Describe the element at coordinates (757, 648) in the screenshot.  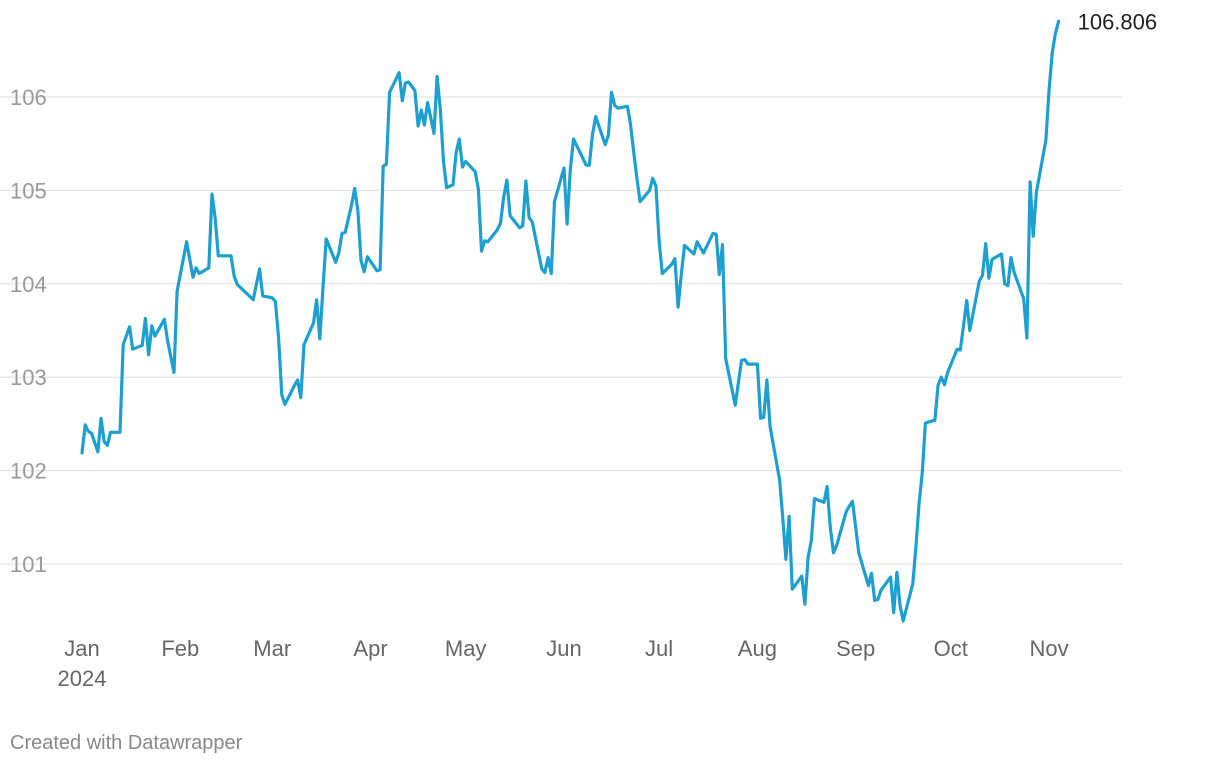
I see `x-tick-label: Aug` at that location.